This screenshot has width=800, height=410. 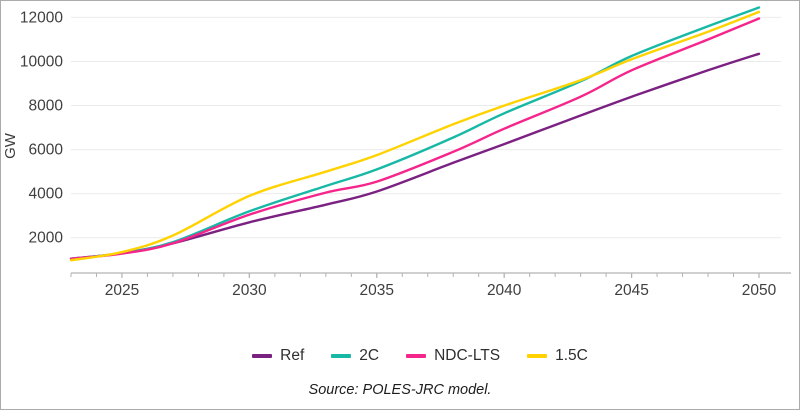 I want to click on legend-label-ref: Ref, so click(x=292, y=355).